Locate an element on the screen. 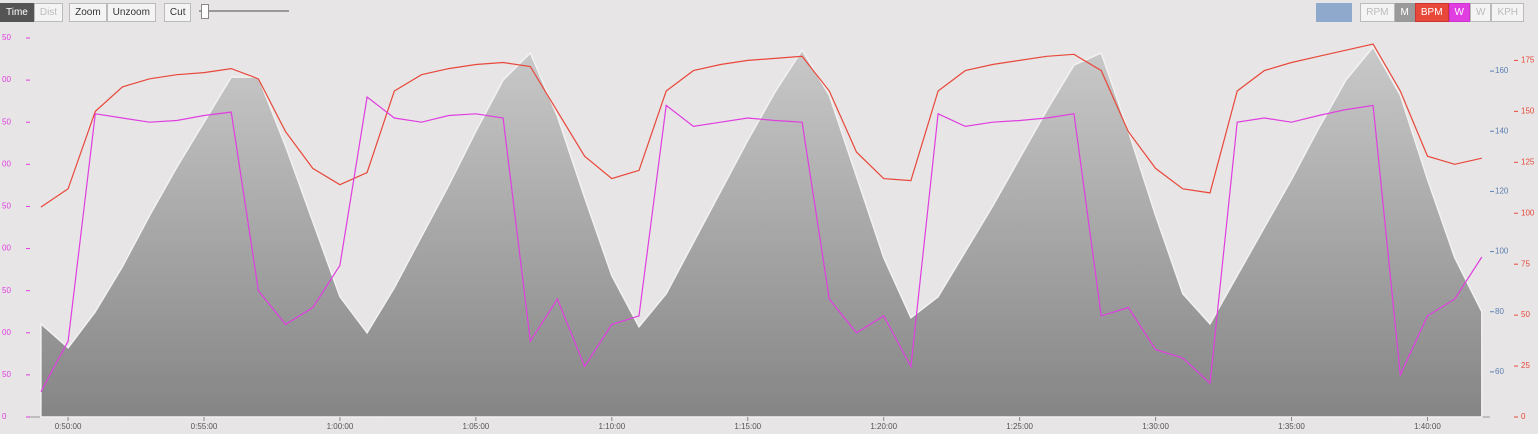 The width and height of the screenshot is (1538, 434). toolbar-right: RPM M BPM W W KPH is located at coordinates (1420, 12).